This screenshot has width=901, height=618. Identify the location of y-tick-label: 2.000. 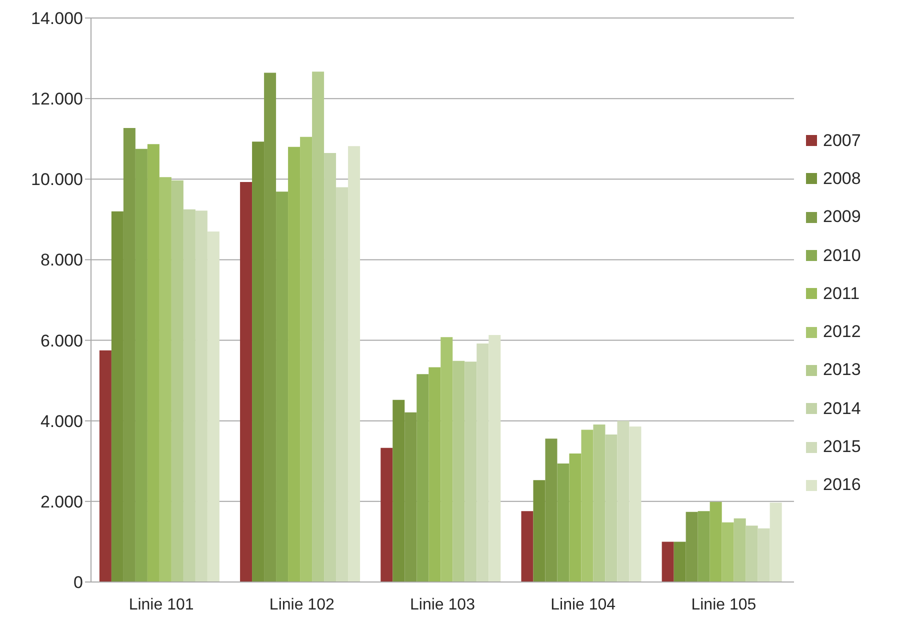
(61, 502).